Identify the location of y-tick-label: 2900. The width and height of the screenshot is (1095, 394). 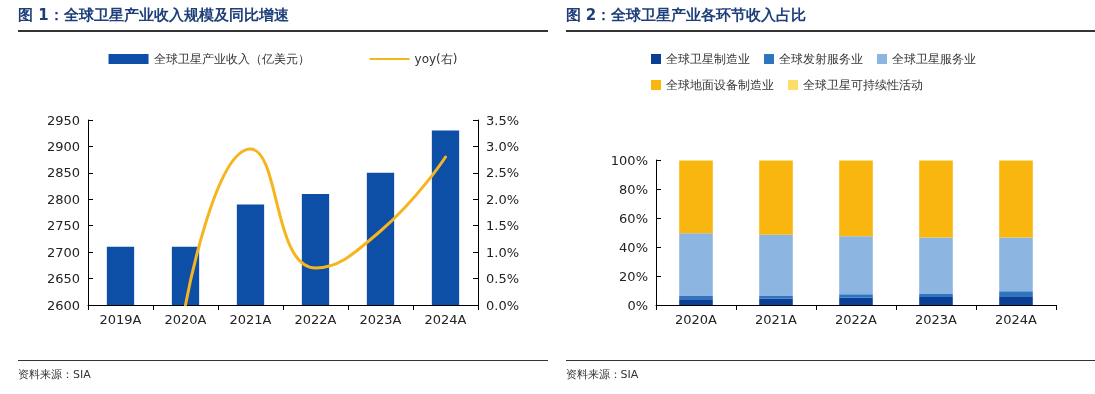
(63, 146).